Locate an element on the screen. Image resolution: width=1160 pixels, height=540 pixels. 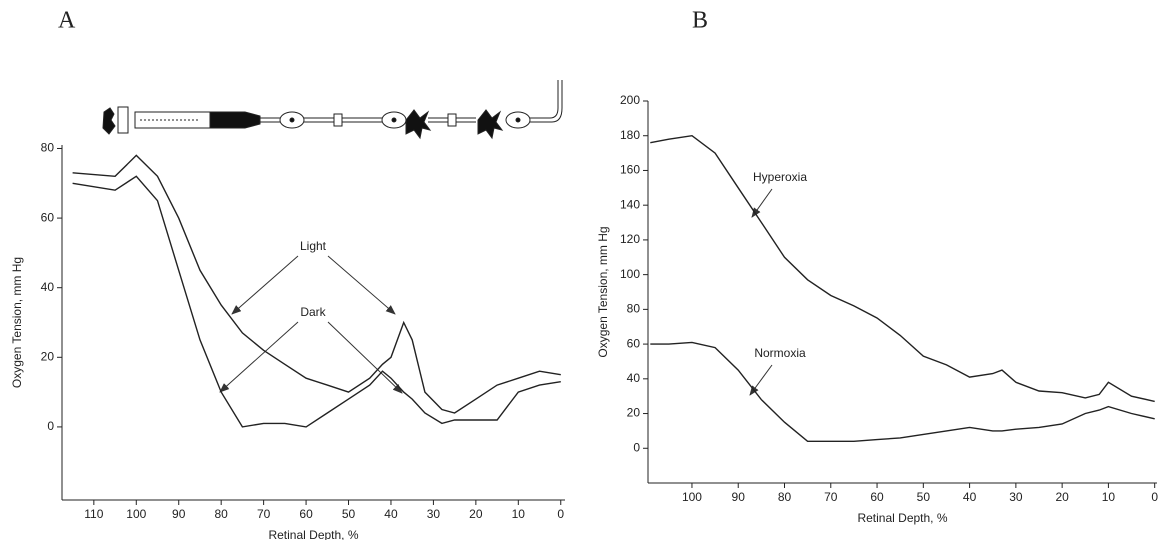
annotation: Normoxia is located at coordinates (780, 353).